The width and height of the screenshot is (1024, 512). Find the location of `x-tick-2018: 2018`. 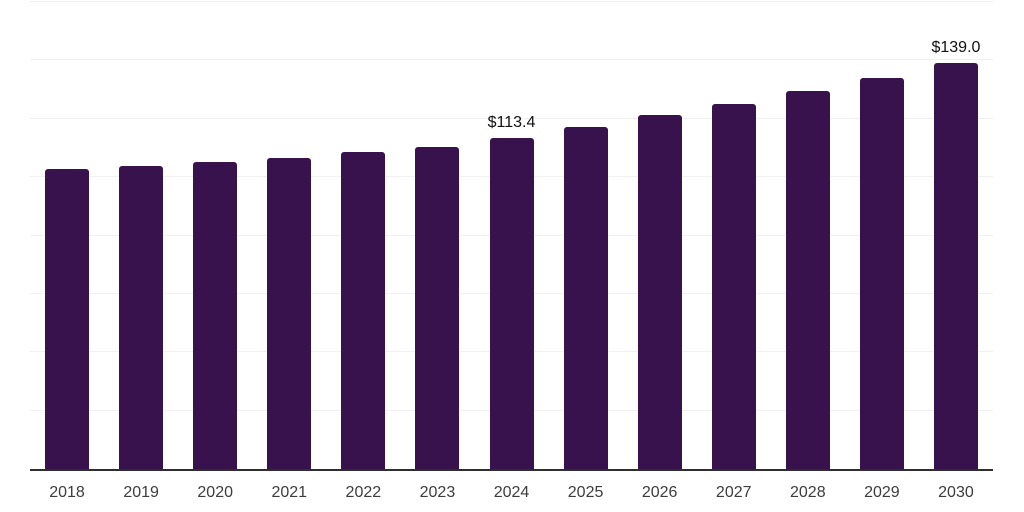

x-tick-2018: 2018 is located at coordinates (67, 492).